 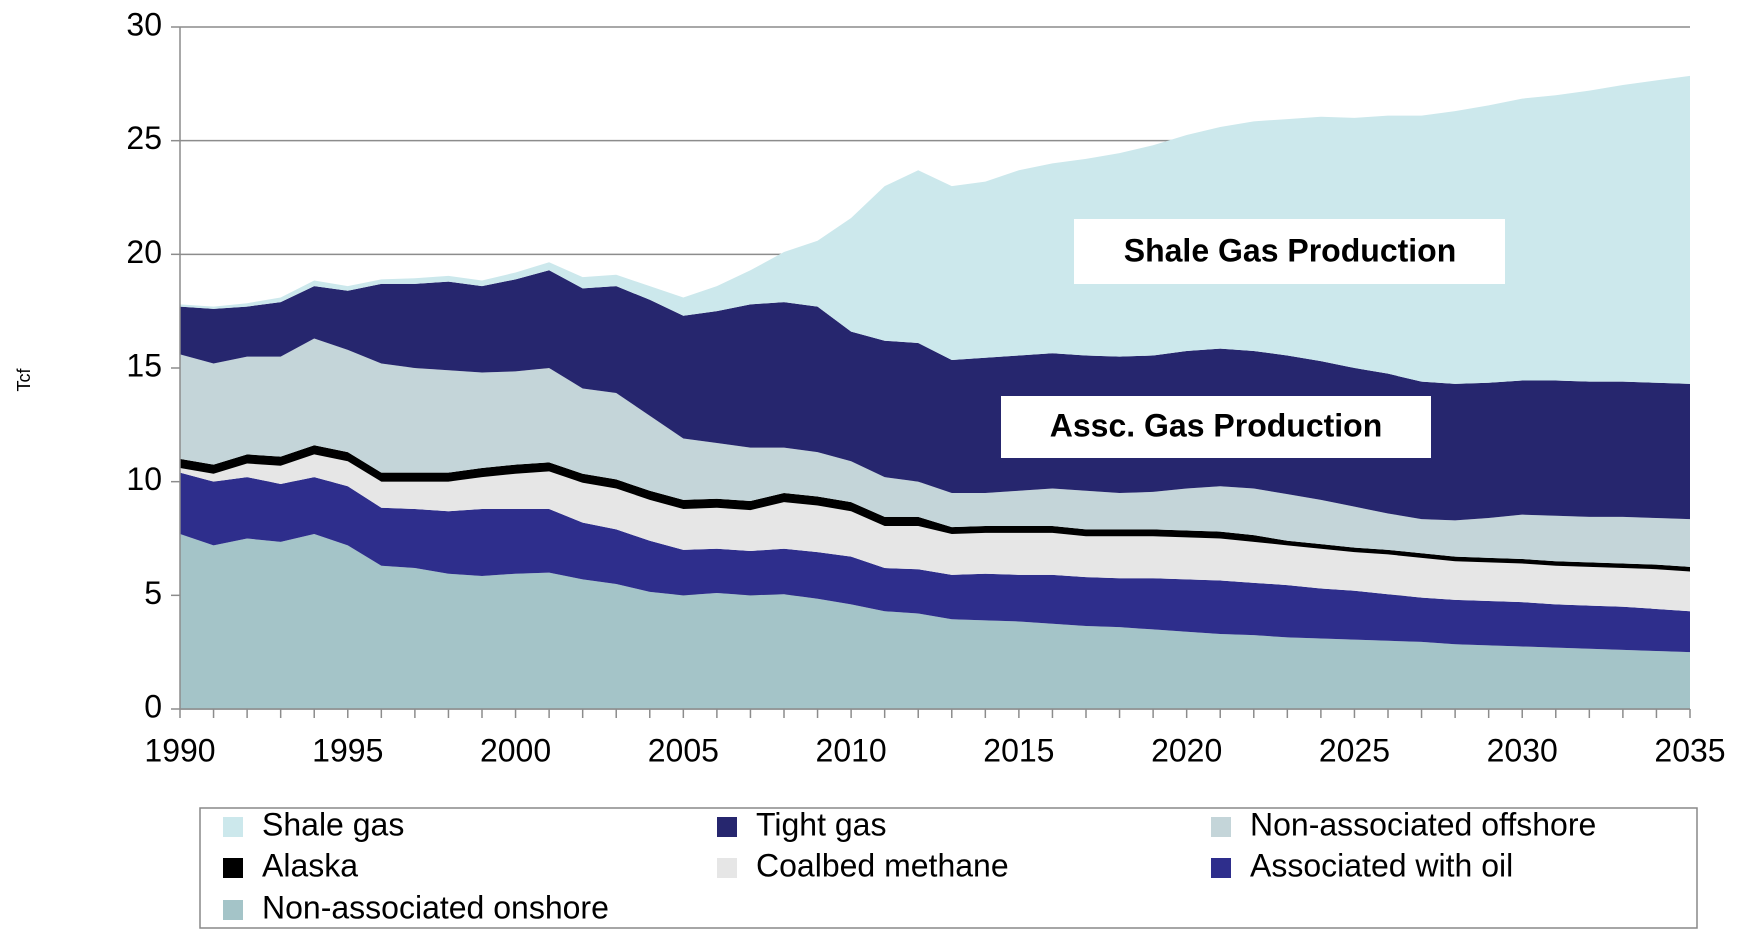 I want to click on annotation: Shale Gas Production, so click(x=1290, y=250).